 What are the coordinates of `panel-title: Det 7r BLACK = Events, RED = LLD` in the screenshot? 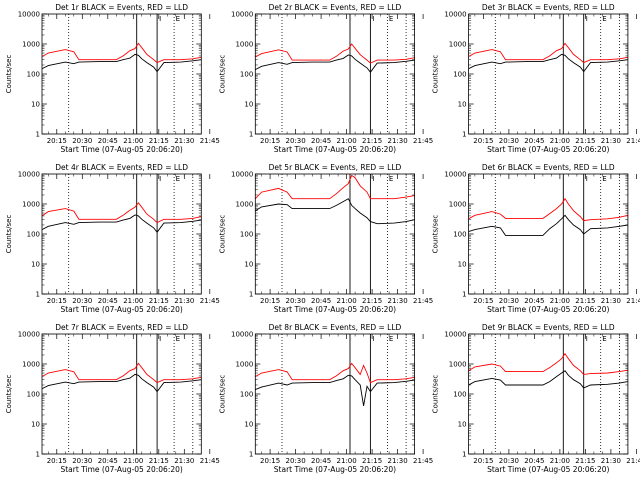 It's located at (121, 327).